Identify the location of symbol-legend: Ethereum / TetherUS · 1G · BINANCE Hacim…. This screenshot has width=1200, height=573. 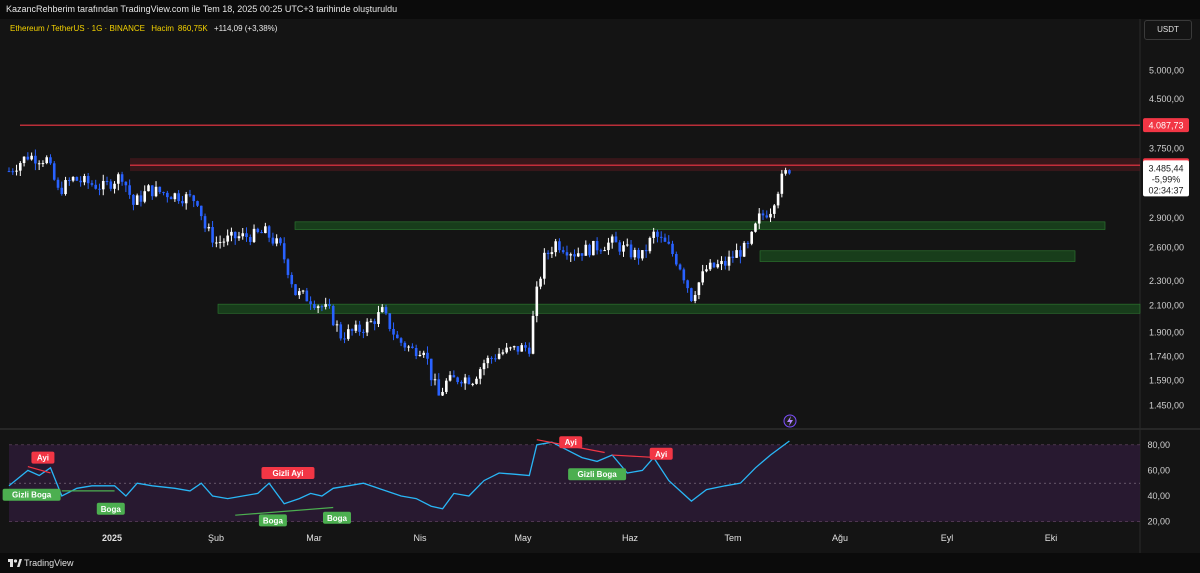
(145, 28).